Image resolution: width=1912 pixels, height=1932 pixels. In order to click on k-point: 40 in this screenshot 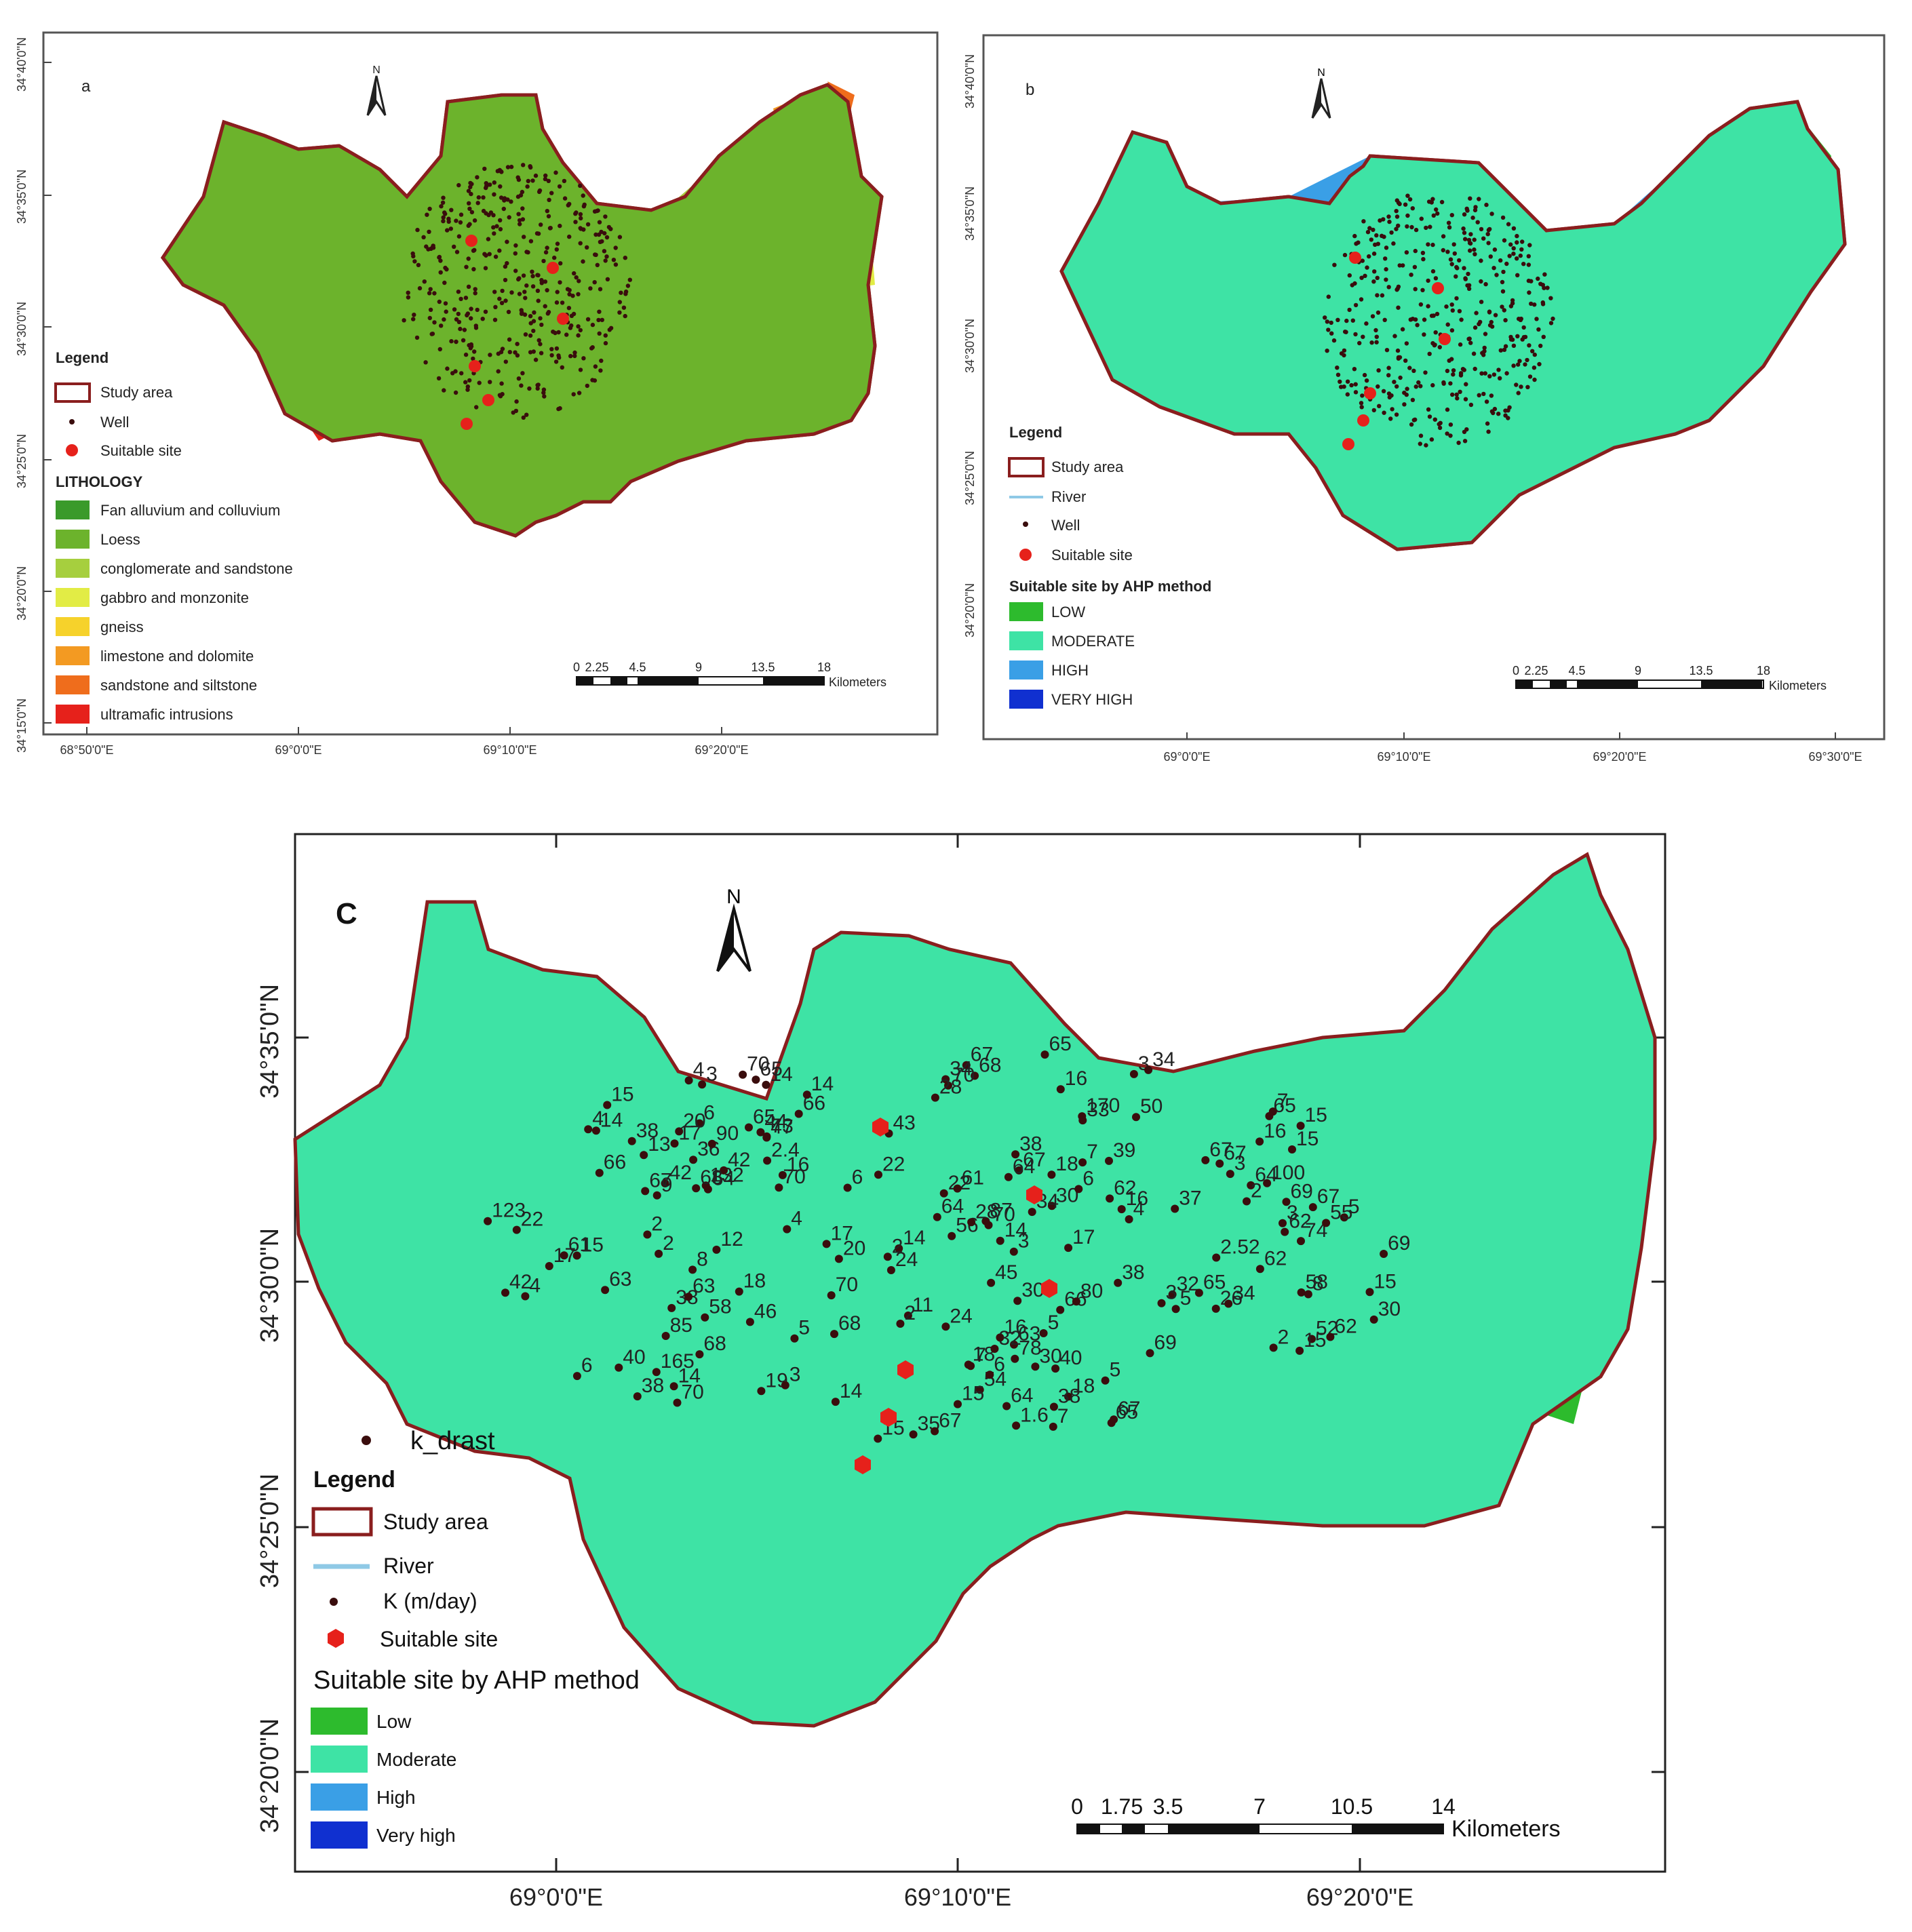, I will do `click(630, 1359)`.